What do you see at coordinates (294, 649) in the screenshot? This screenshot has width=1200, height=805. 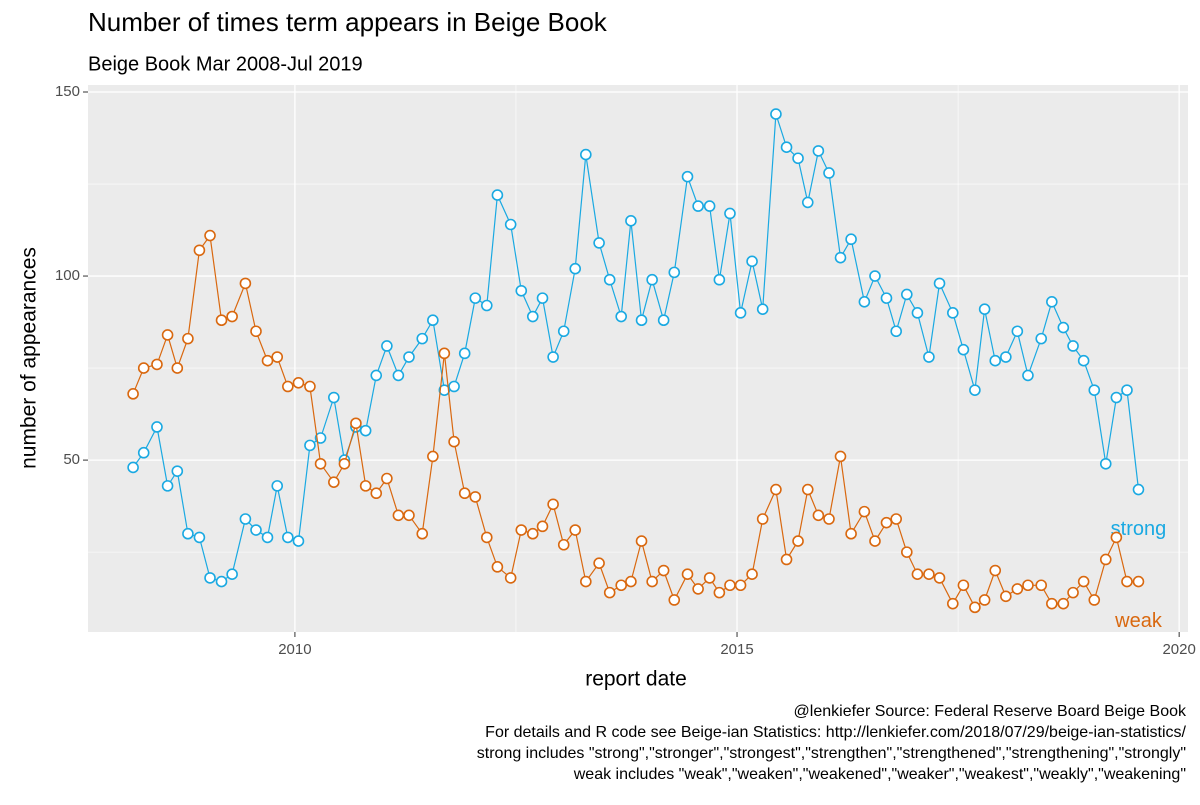 I see `x-tick-label: 2010` at bounding box center [294, 649].